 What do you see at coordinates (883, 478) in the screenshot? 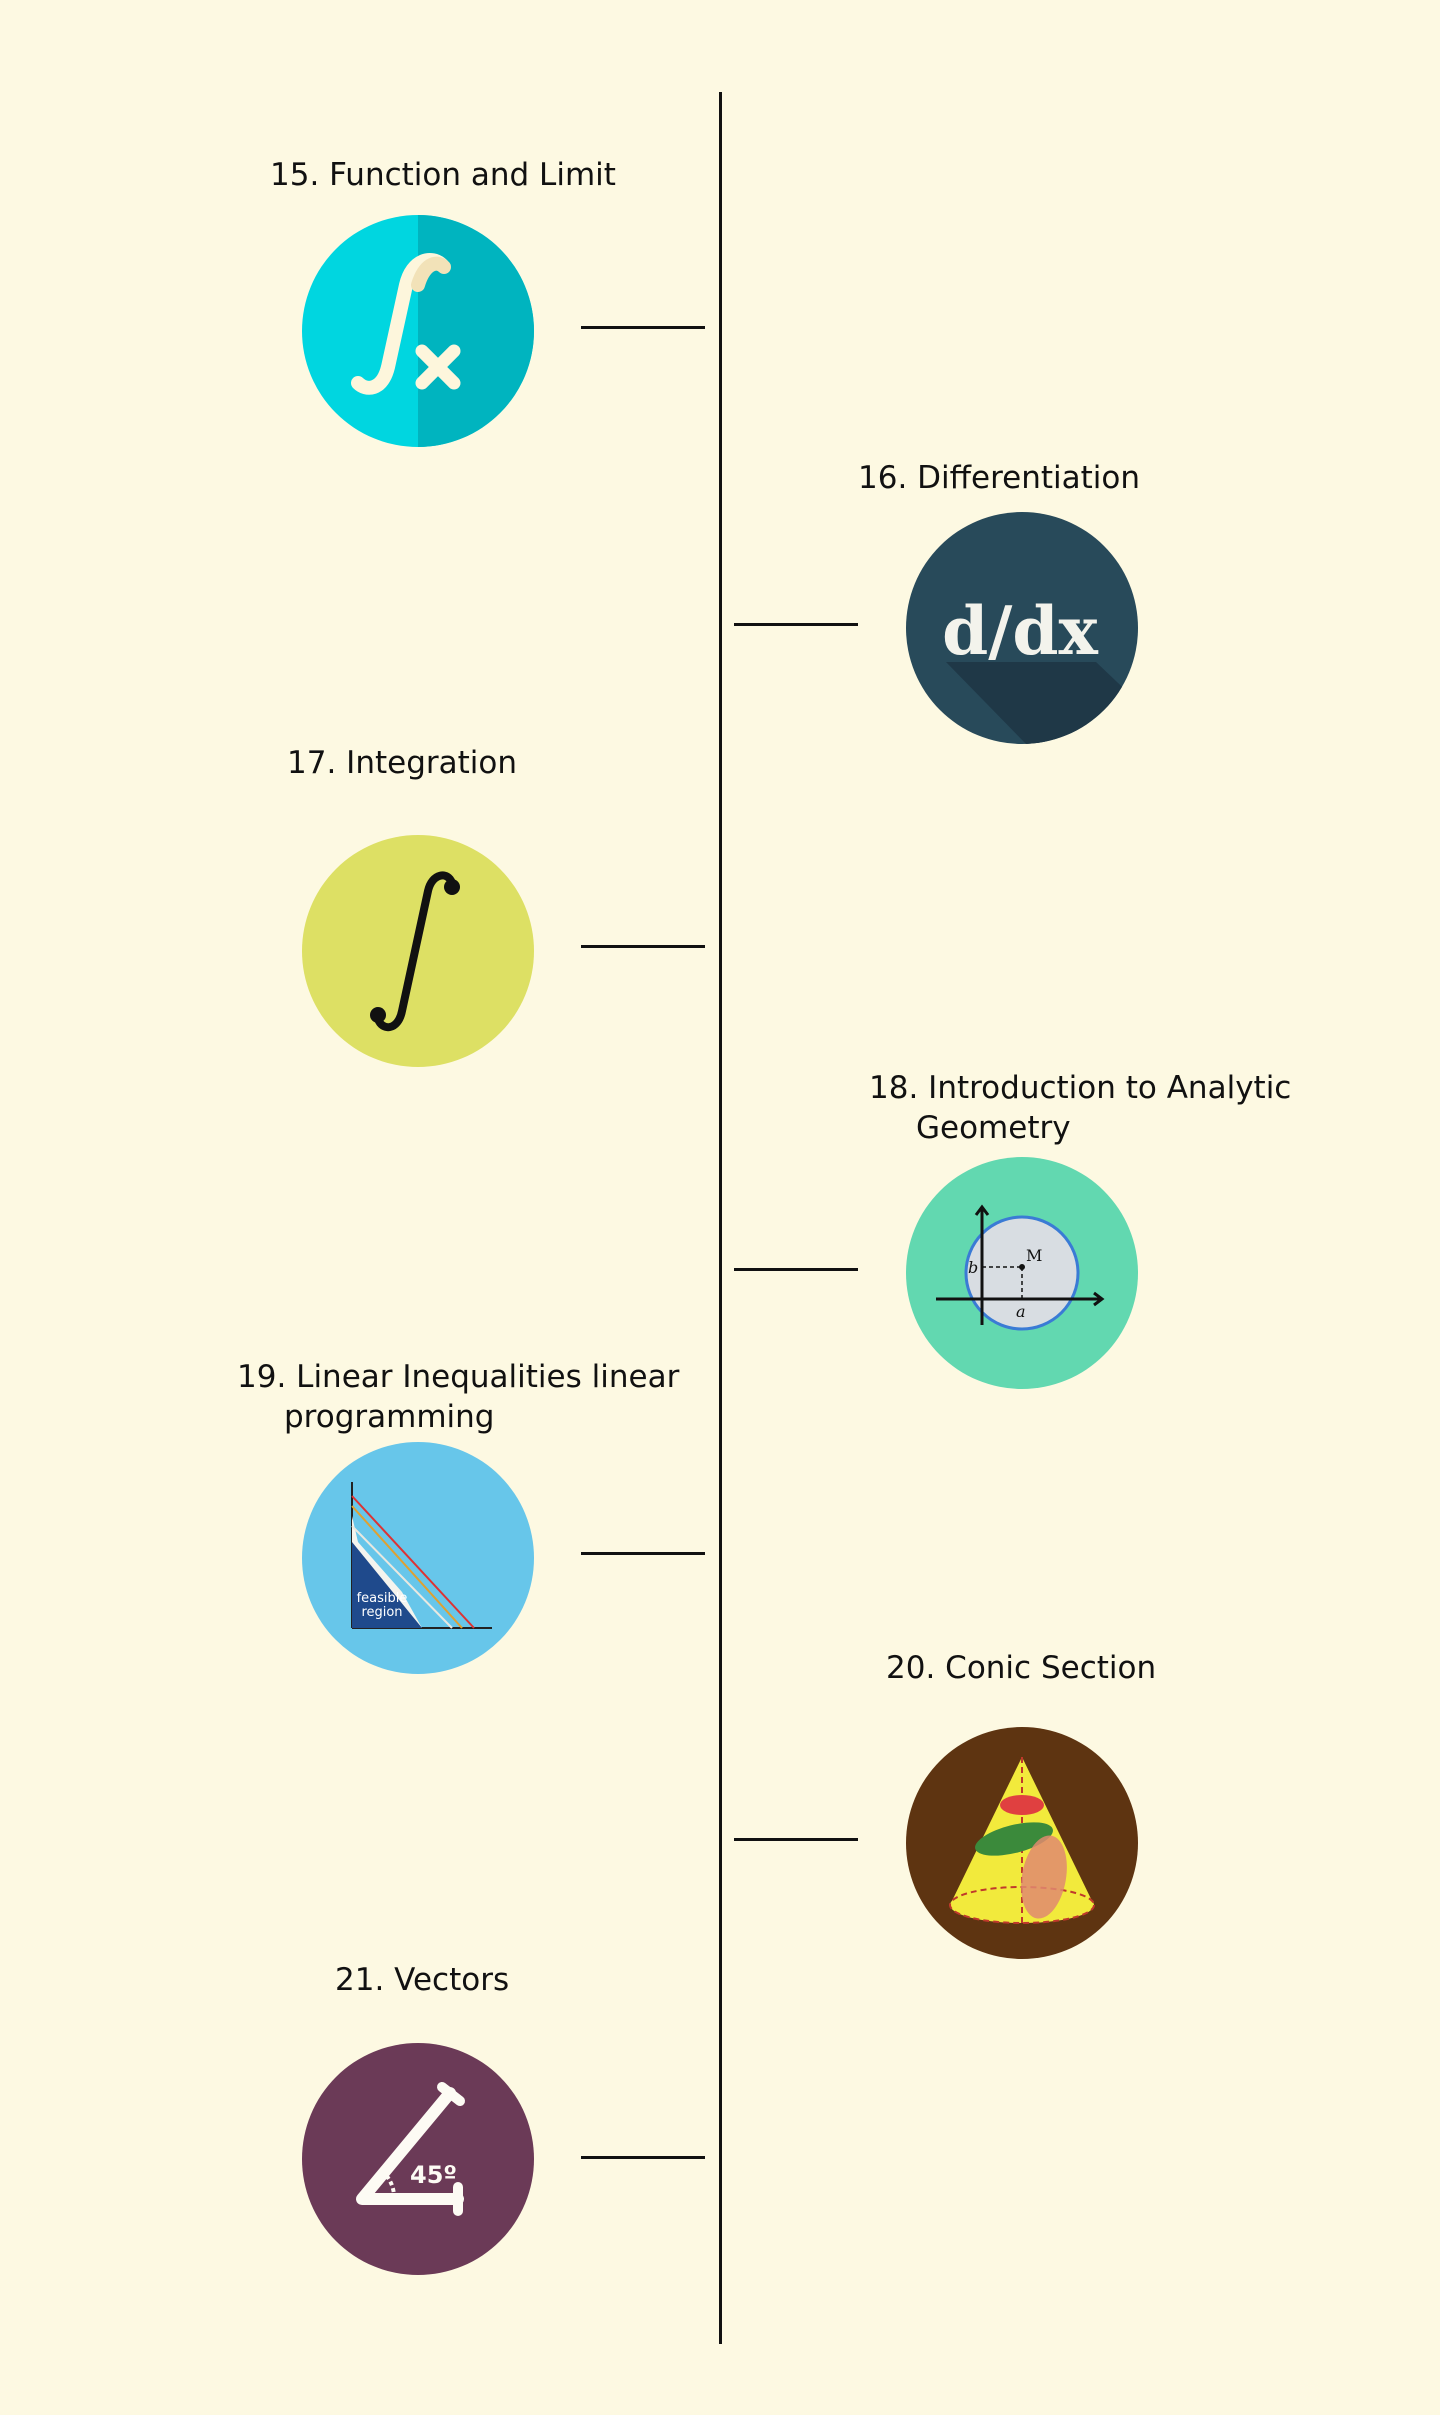
I see `item-number: 16.` at bounding box center [883, 478].